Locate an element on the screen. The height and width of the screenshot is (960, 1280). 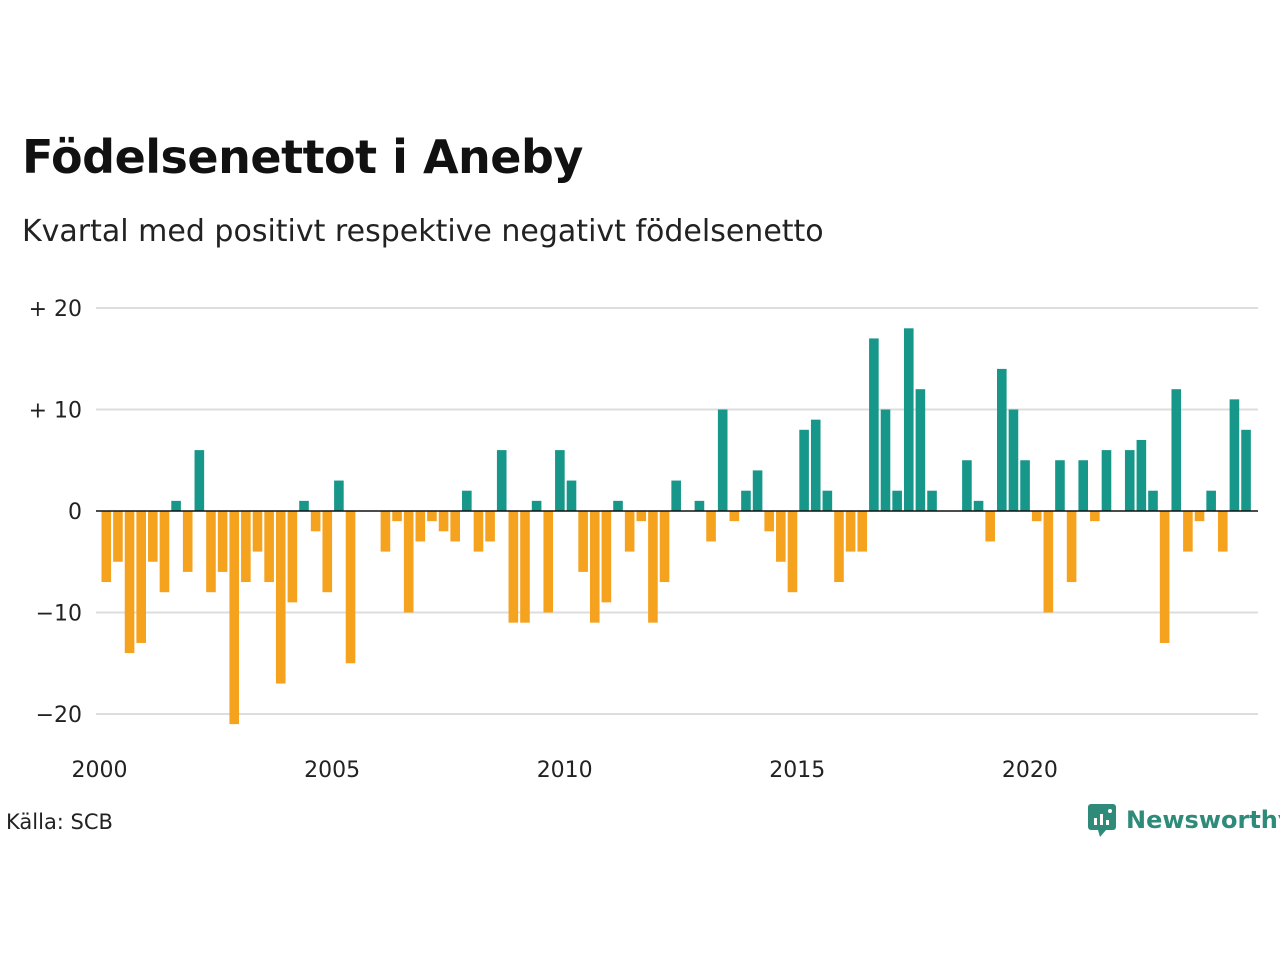
x-tick-label: 2010 is located at coordinates (565, 770).